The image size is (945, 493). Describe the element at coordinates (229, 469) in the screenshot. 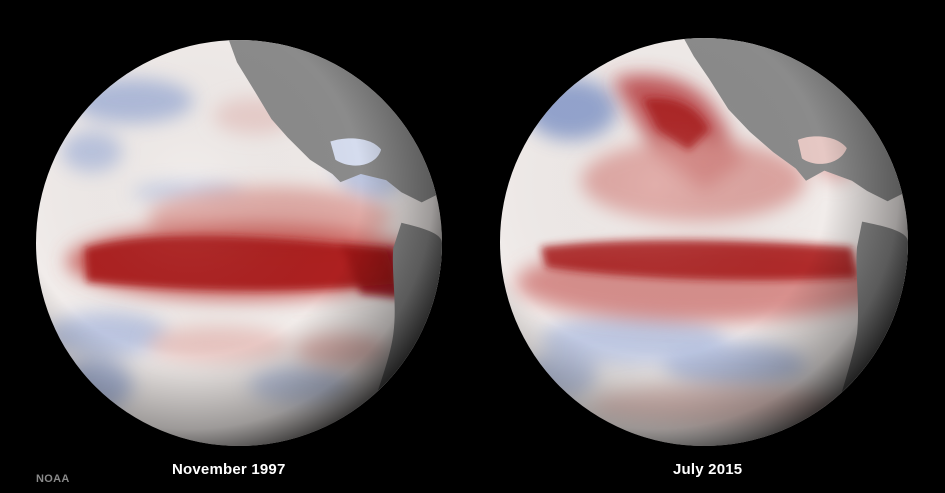

I see `caption-november-1997: November 1997` at that location.